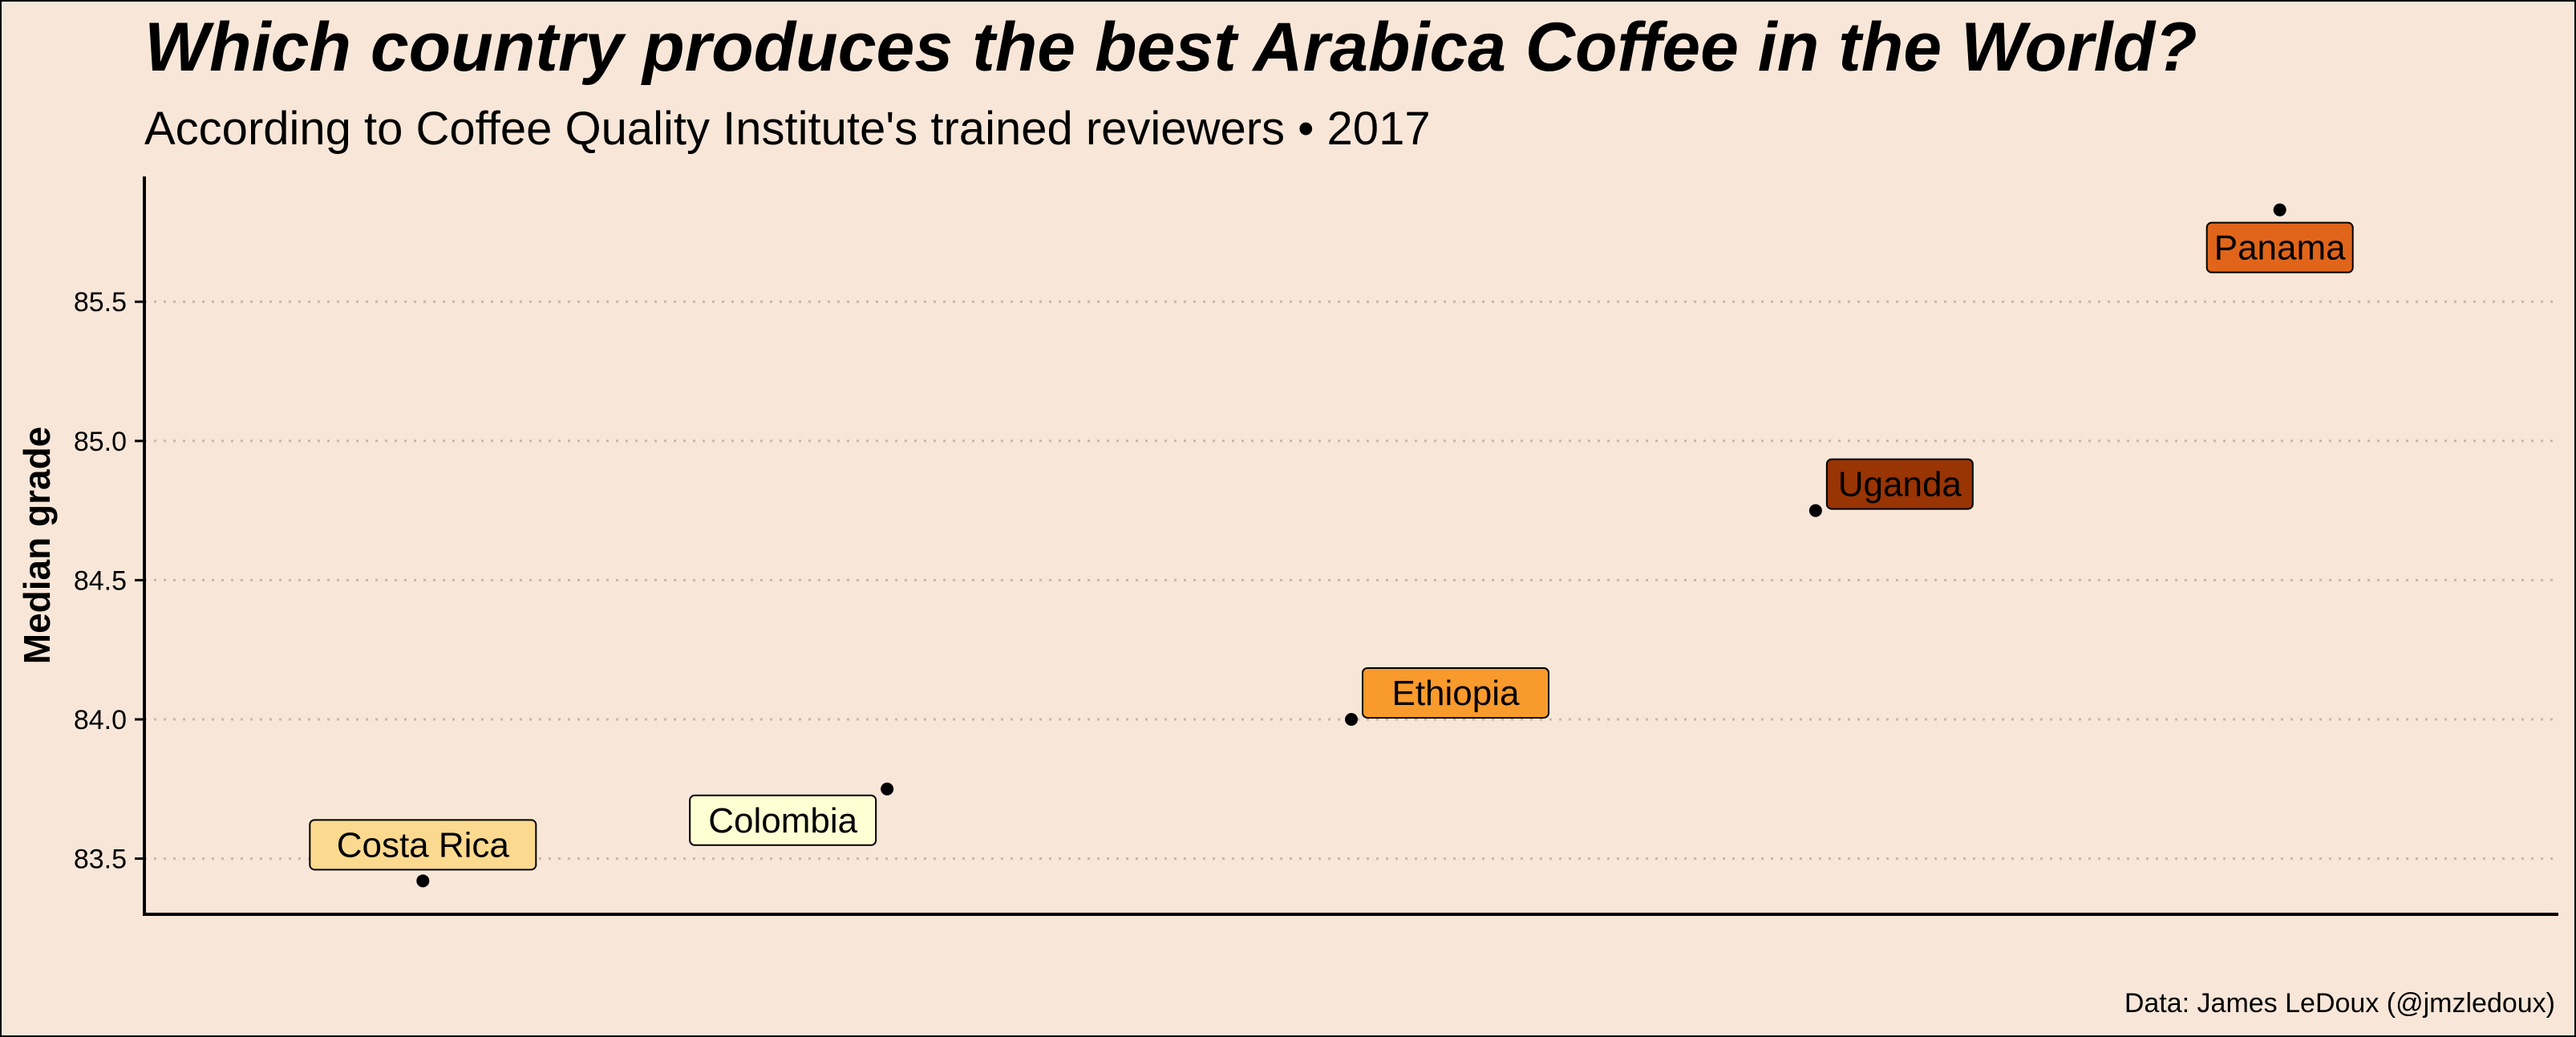 The height and width of the screenshot is (1037, 2576). I want to click on point-label-text: Costa Rica, so click(423, 845).